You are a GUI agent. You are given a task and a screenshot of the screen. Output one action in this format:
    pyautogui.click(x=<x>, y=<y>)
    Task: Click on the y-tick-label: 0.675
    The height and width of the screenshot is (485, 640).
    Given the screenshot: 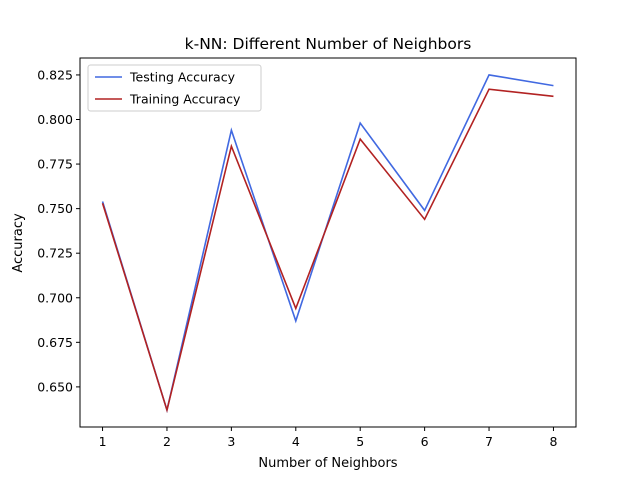 What is the action you would take?
    pyautogui.click(x=55, y=342)
    